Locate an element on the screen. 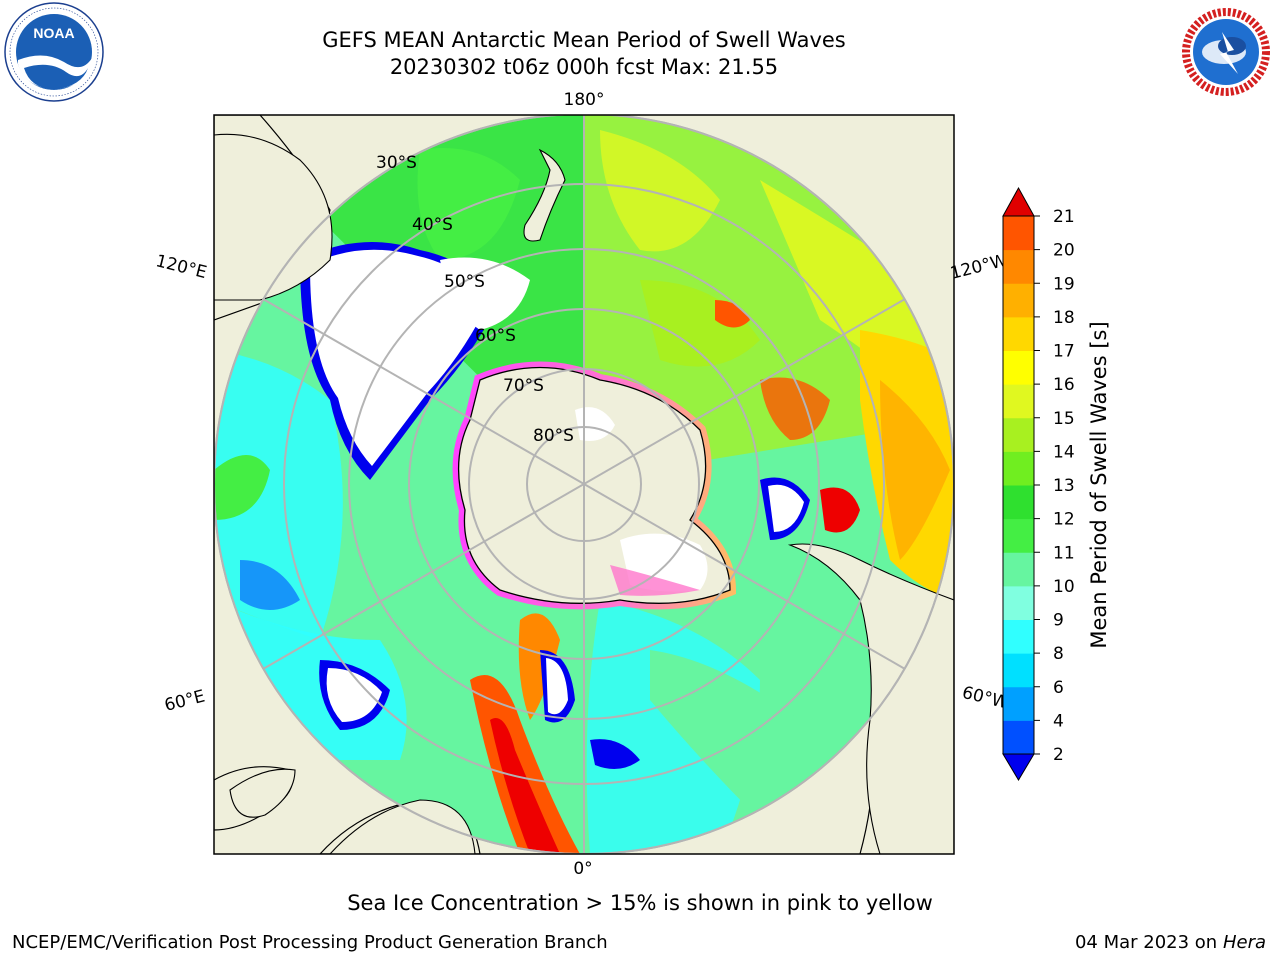  lat-label: 70°S is located at coordinates (523, 386).